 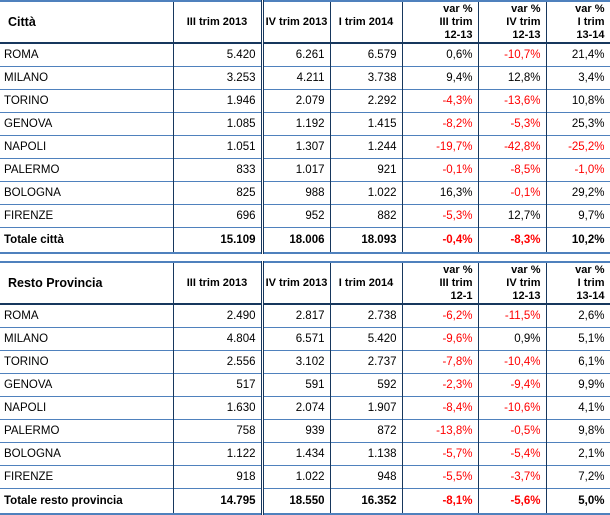 I want to click on value-cell: 696, so click(x=217, y=216).